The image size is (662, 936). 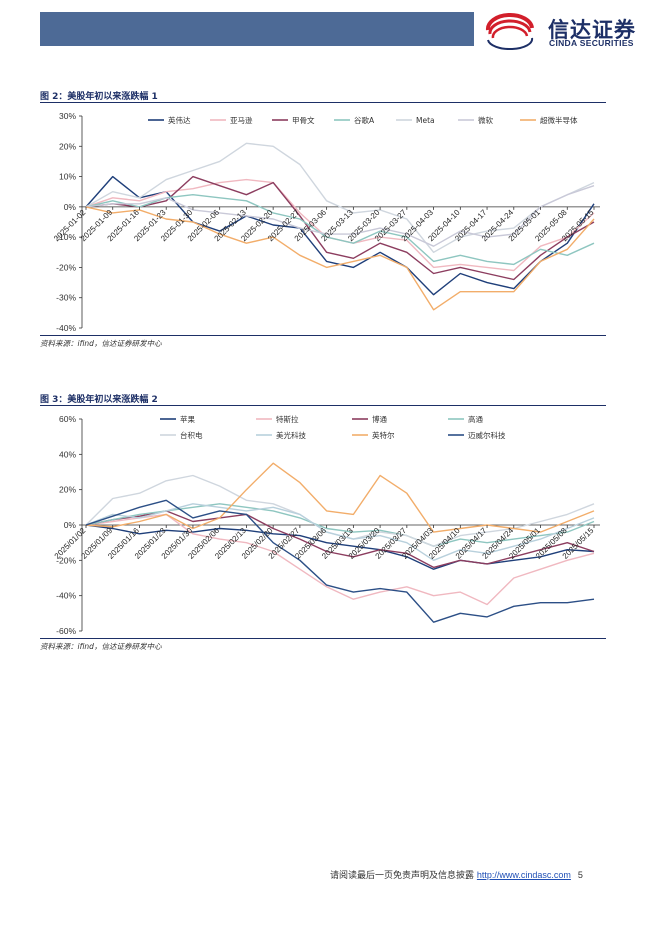 What do you see at coordinates (291, 435) in the screenshot?
I see `legend-label: 美光科技` at bounding box center [291, 435].